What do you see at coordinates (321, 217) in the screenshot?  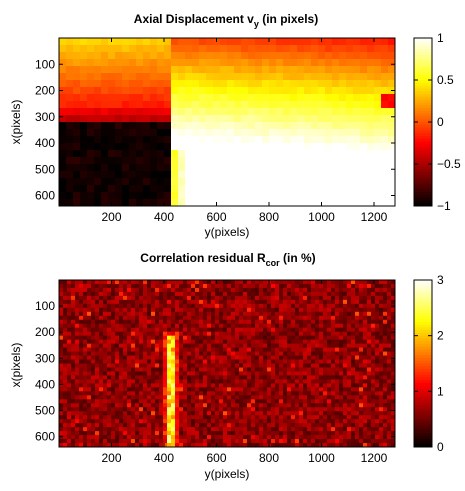 I see `x-tick-label: 1000` at bounding box center [321, 217].